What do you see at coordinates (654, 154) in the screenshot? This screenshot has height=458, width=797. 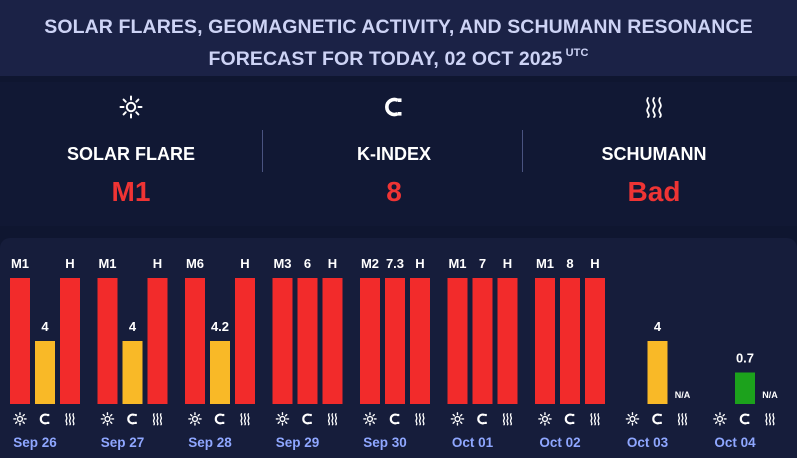 I see `schumann-summary: SCHUMANN Bad` at bounding box center [654, 154].